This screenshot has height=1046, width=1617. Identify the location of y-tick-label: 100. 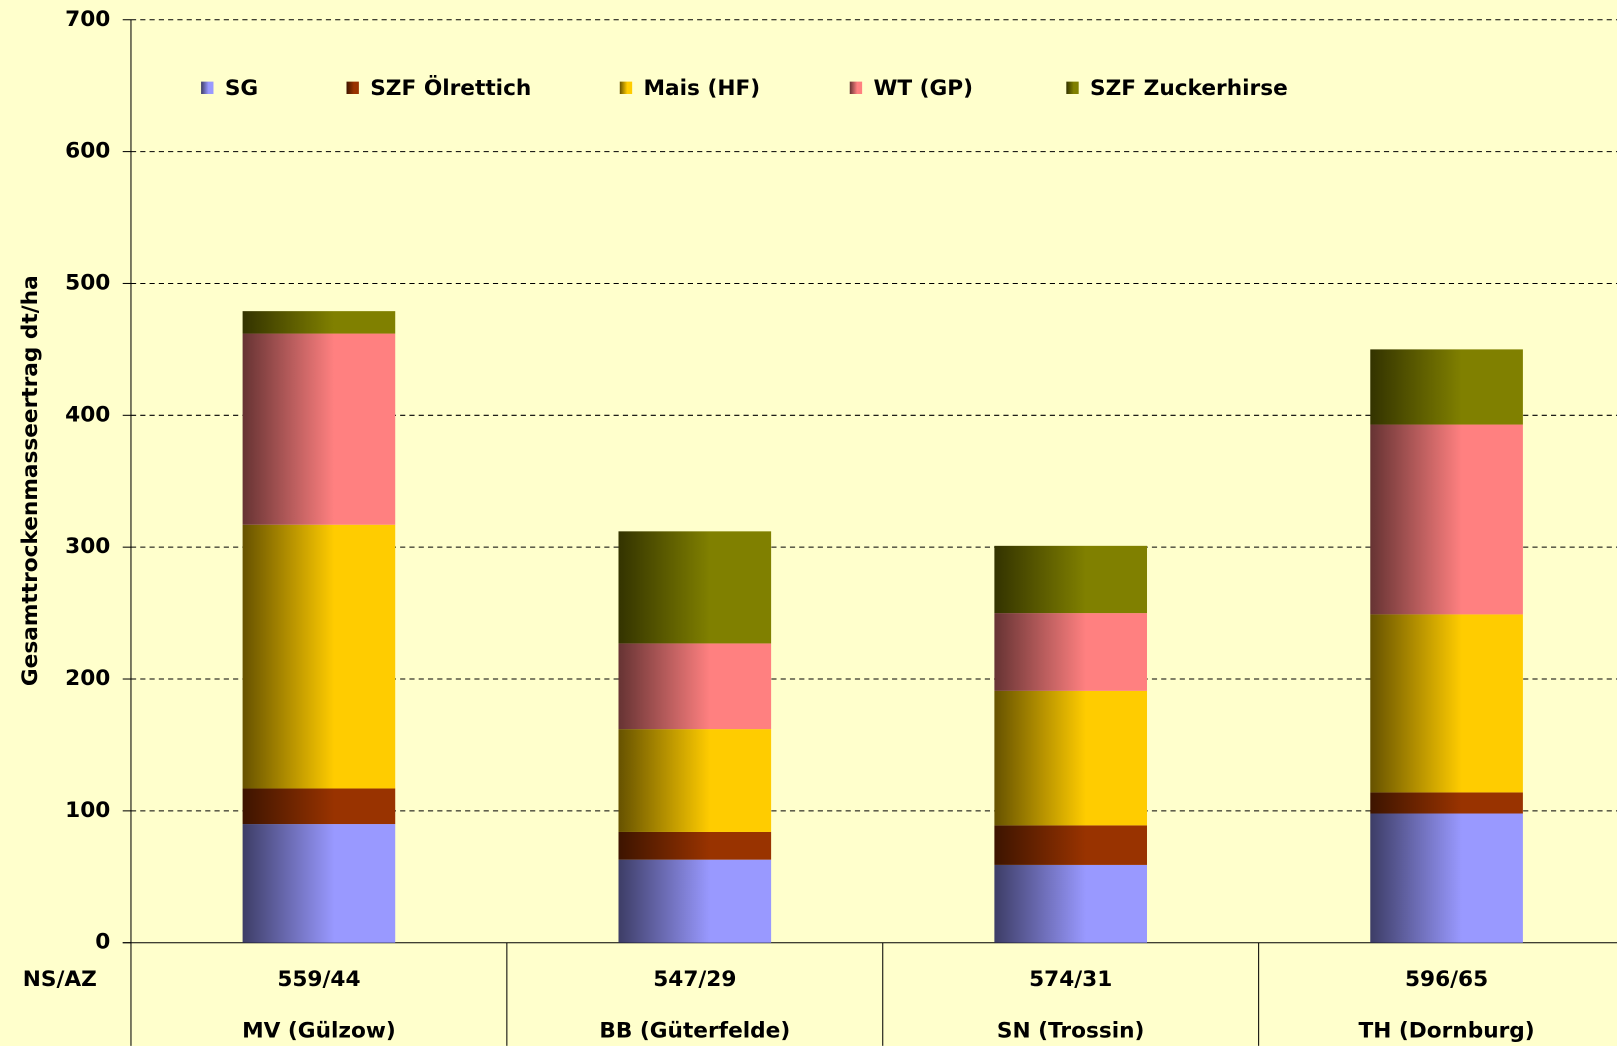
(87, 810).